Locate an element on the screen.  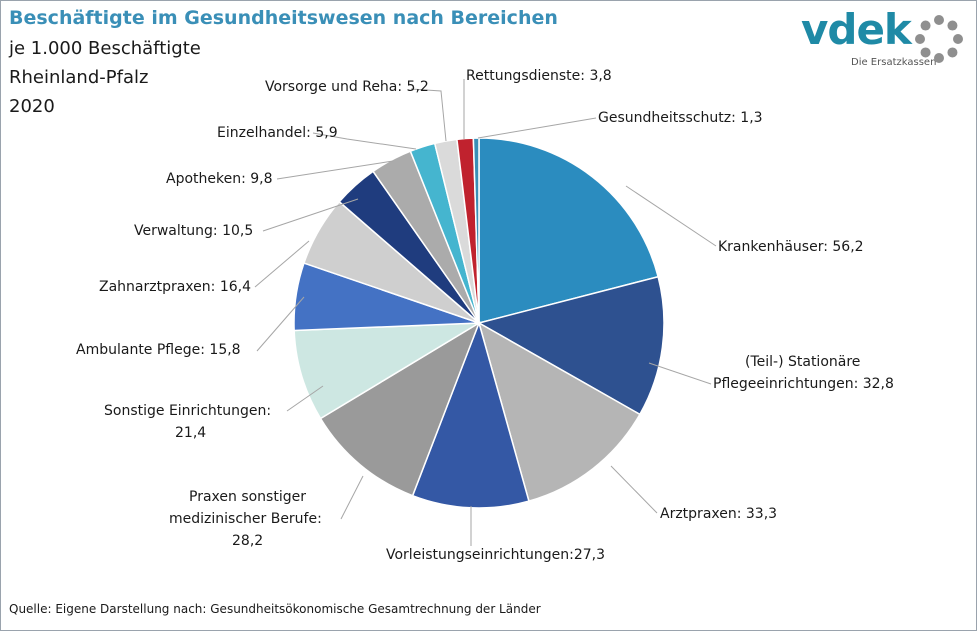
label-krankenhaeuser: Krankenhäuser: 56,2 is located at coordinates (791, 247).